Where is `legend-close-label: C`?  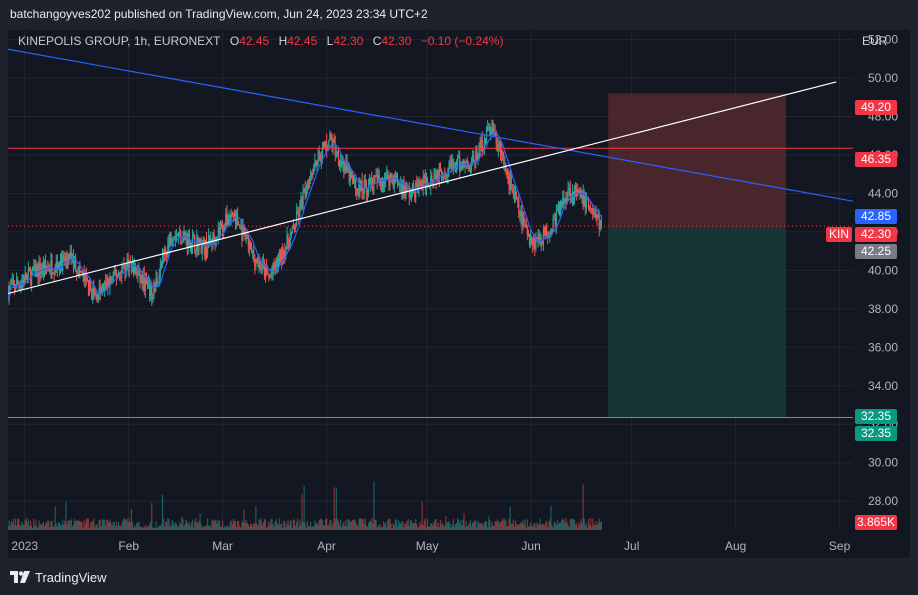 legend-close-label: C is located at coordinates (377, 41).